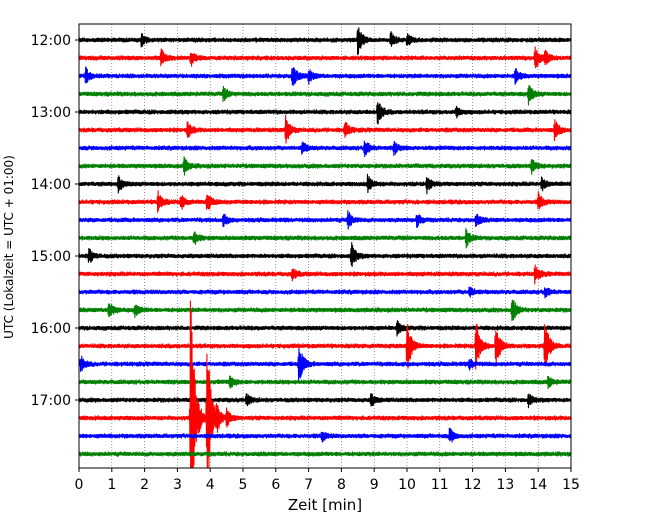  Describe the element at coordinates (177, 485) in the screenshot. I see `x-tick-label: 3` at that location.